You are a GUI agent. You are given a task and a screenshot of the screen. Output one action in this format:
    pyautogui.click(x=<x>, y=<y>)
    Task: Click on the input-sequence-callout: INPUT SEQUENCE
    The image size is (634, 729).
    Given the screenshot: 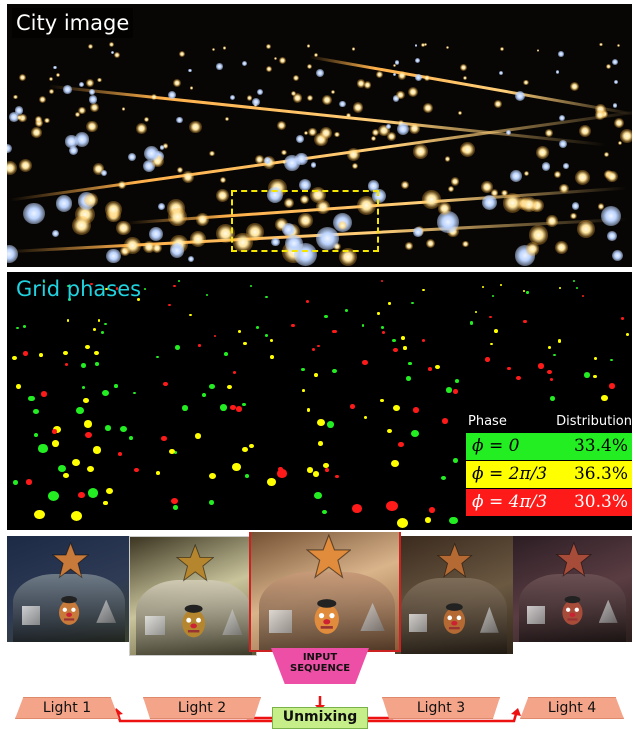 What is the action you would take?
    pyautogui.click(x=320, y=666)
    